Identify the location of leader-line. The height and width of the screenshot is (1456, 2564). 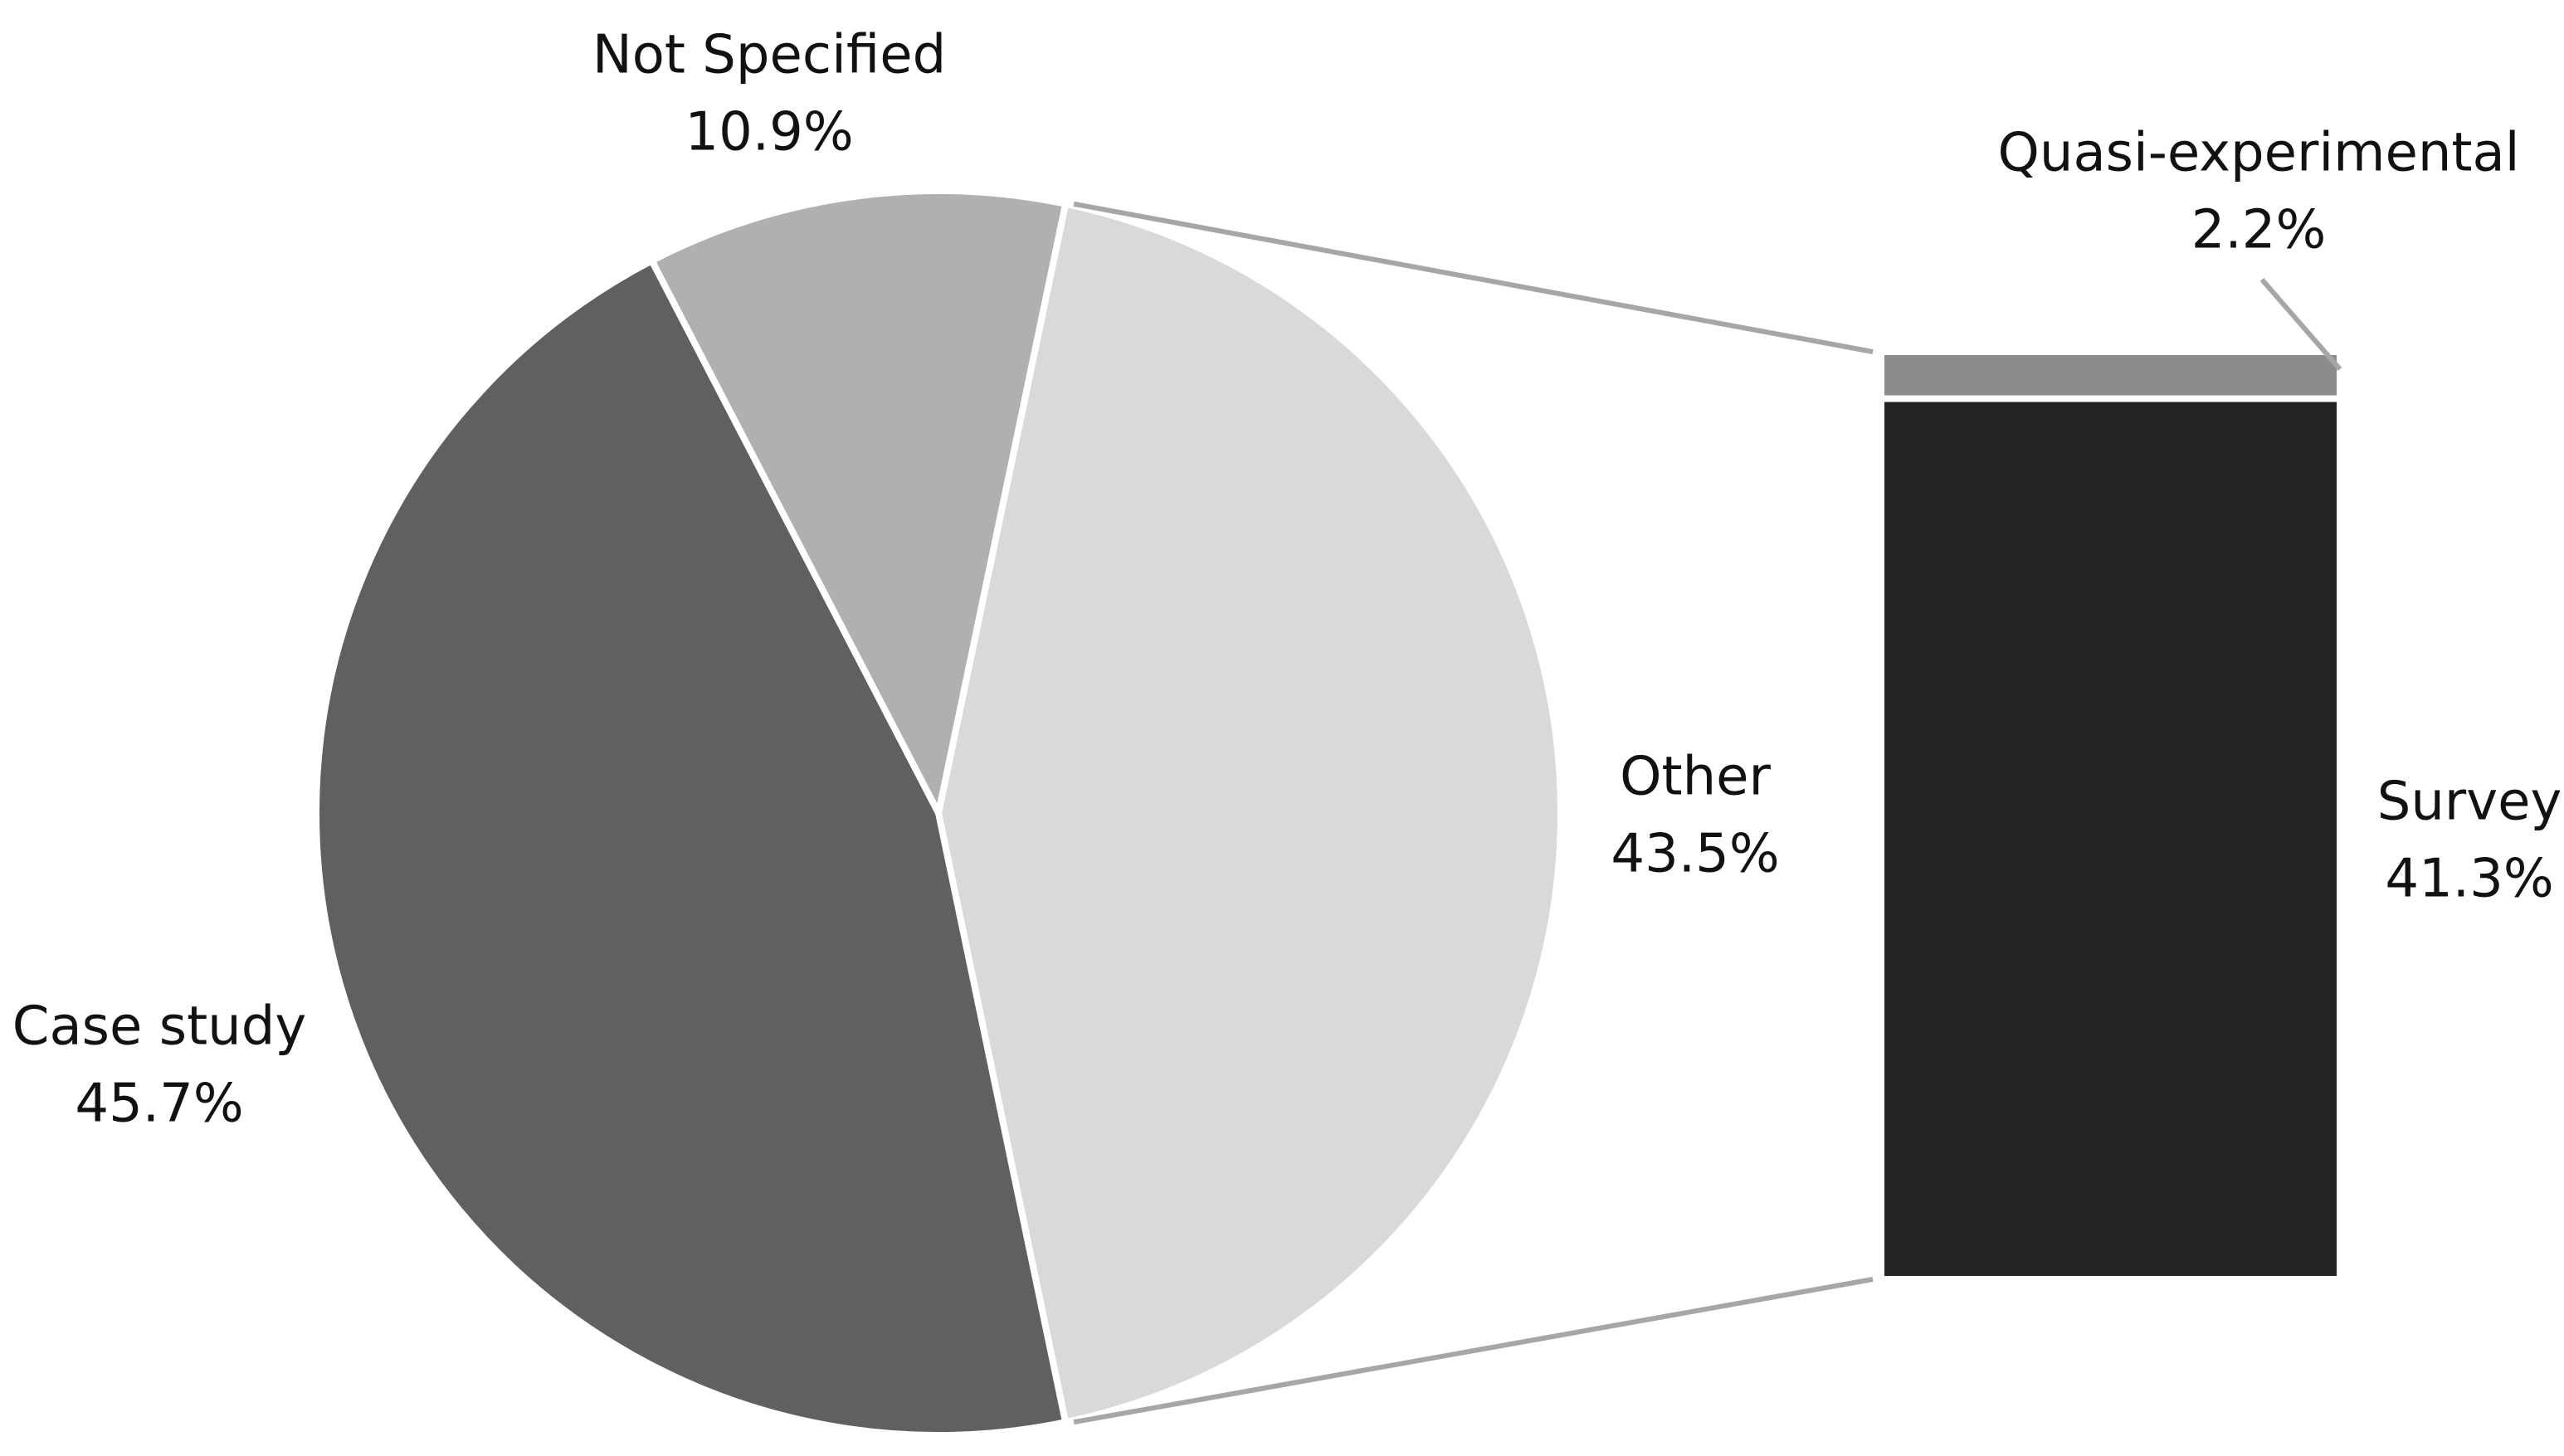
(2300, 324).